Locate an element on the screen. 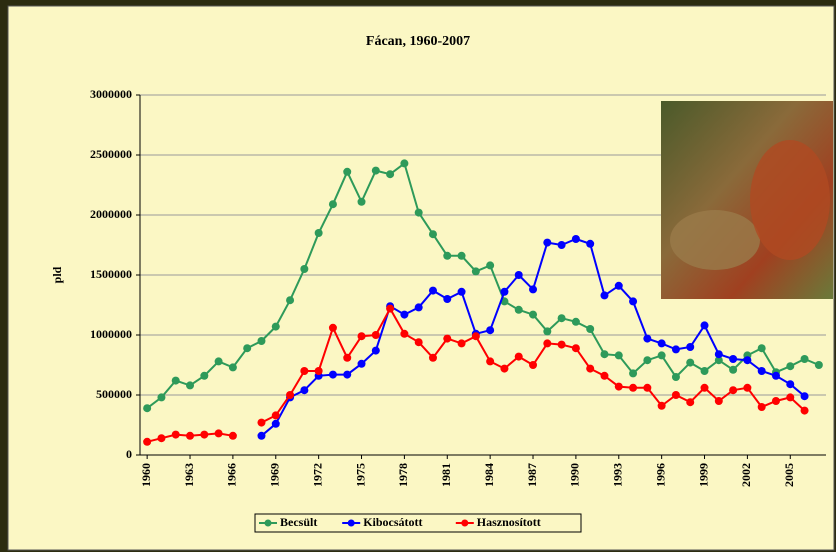 This screenshot has width=836, height=552. x-tick-label: 1990 is located at coordinates (575, 475).